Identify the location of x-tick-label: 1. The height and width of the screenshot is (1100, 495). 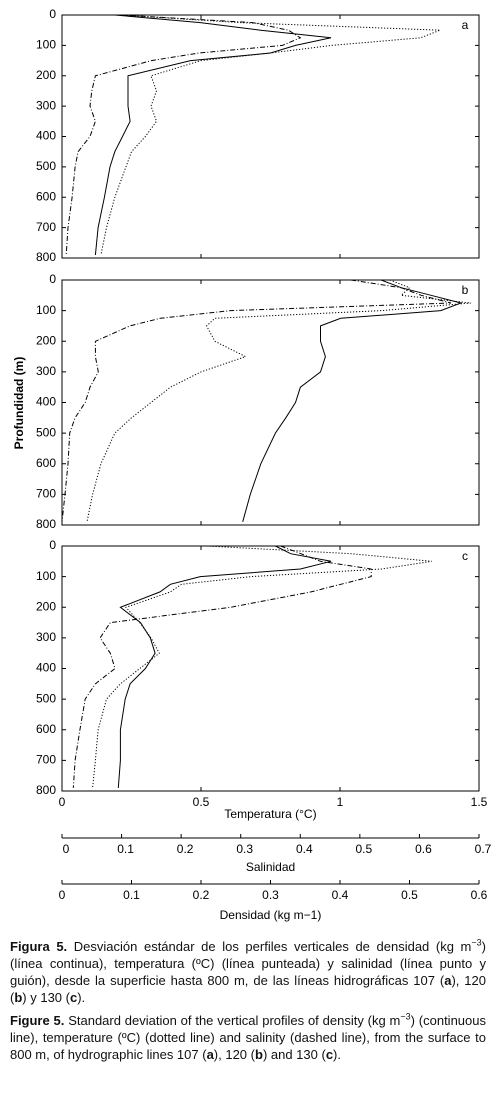
(340, 802).